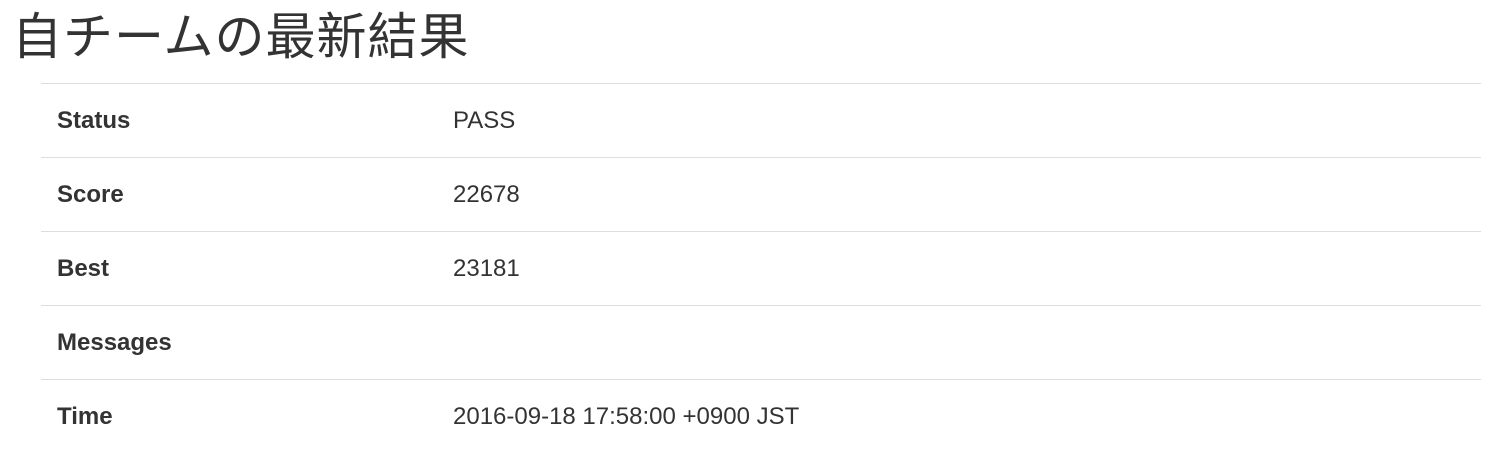  Describe the element at coordinates (959, 194) in the screenshot. I see `score-value: 22678` at that location.